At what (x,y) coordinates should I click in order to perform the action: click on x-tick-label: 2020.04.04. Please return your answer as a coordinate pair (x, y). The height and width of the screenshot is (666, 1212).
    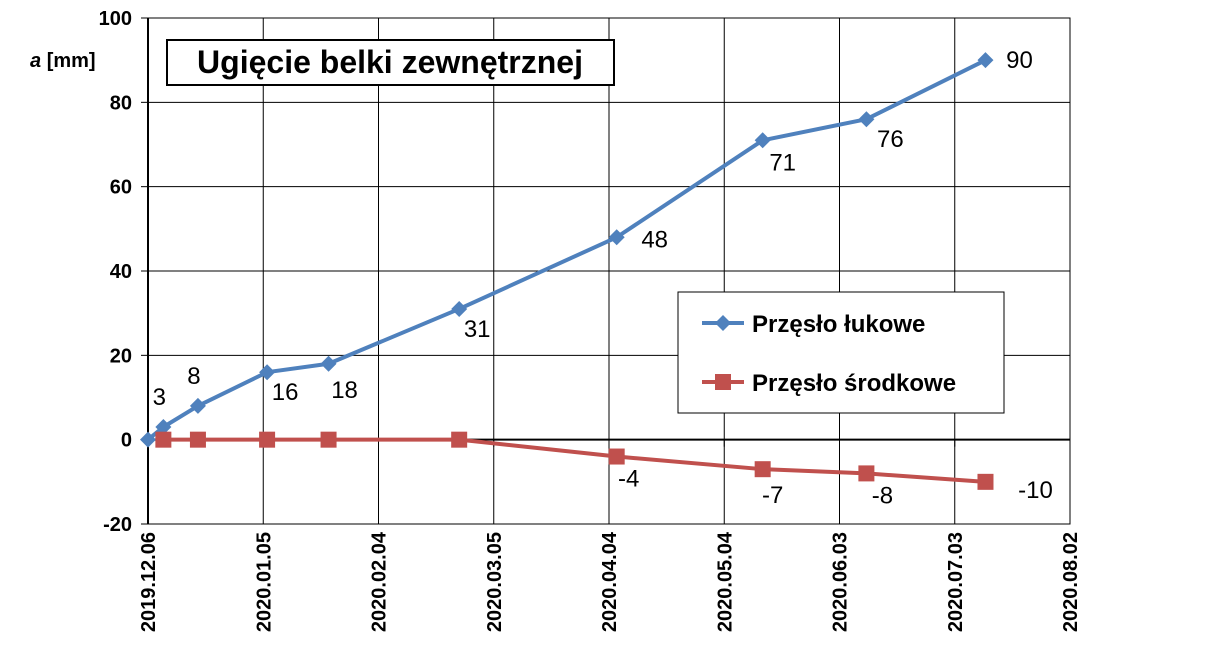
    Looking at the image, I should click on (610, 581).